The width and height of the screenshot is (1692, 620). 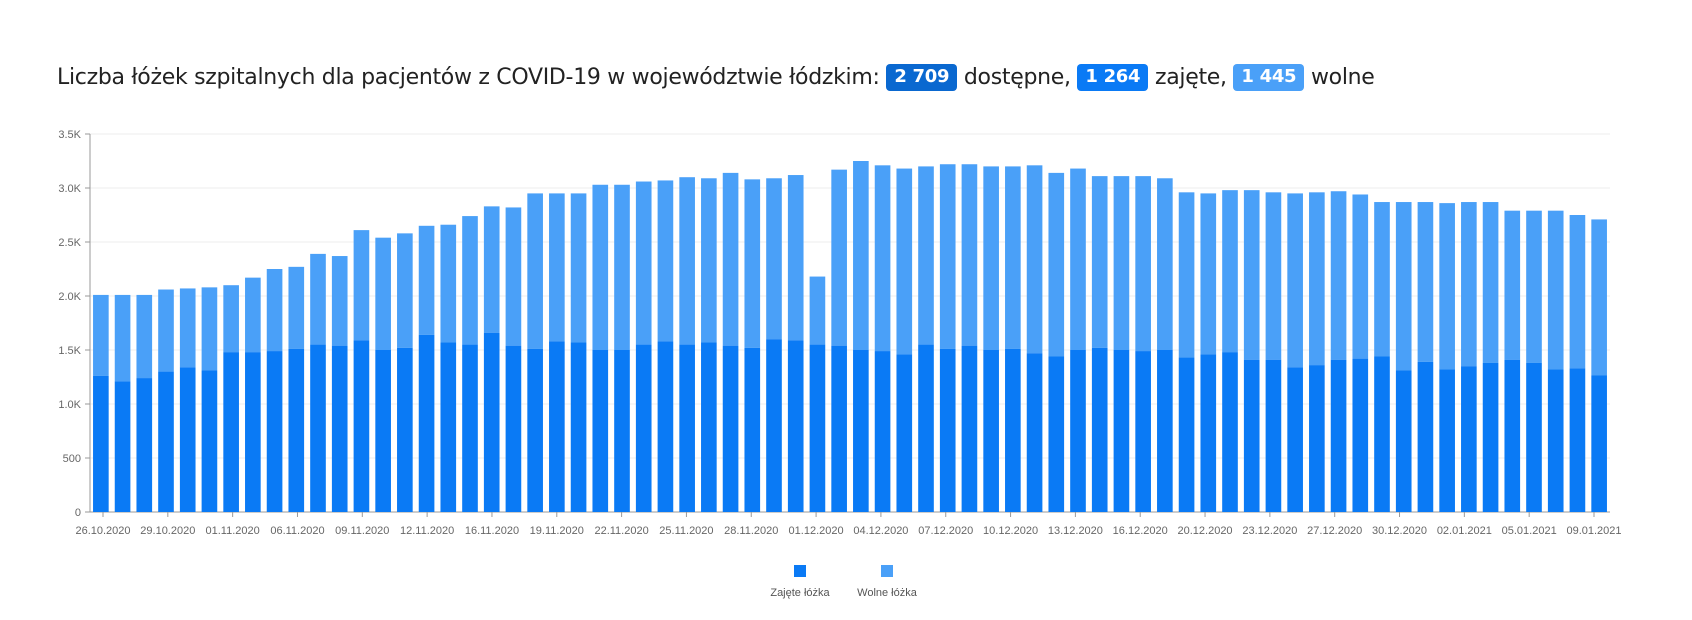 I want to click on y-tick-label: 2.0K, so click(x=69, y=297).